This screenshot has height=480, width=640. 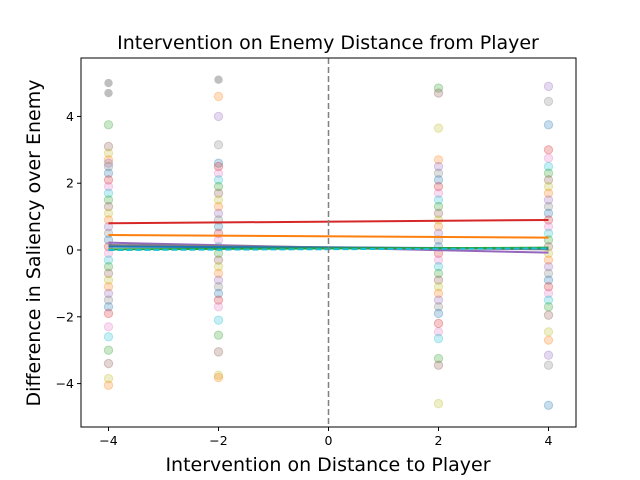 What do you see at coordinates (65, 316) in the screenshot?
I see `y-tick-label: −2` at bounding box center [65, 316].